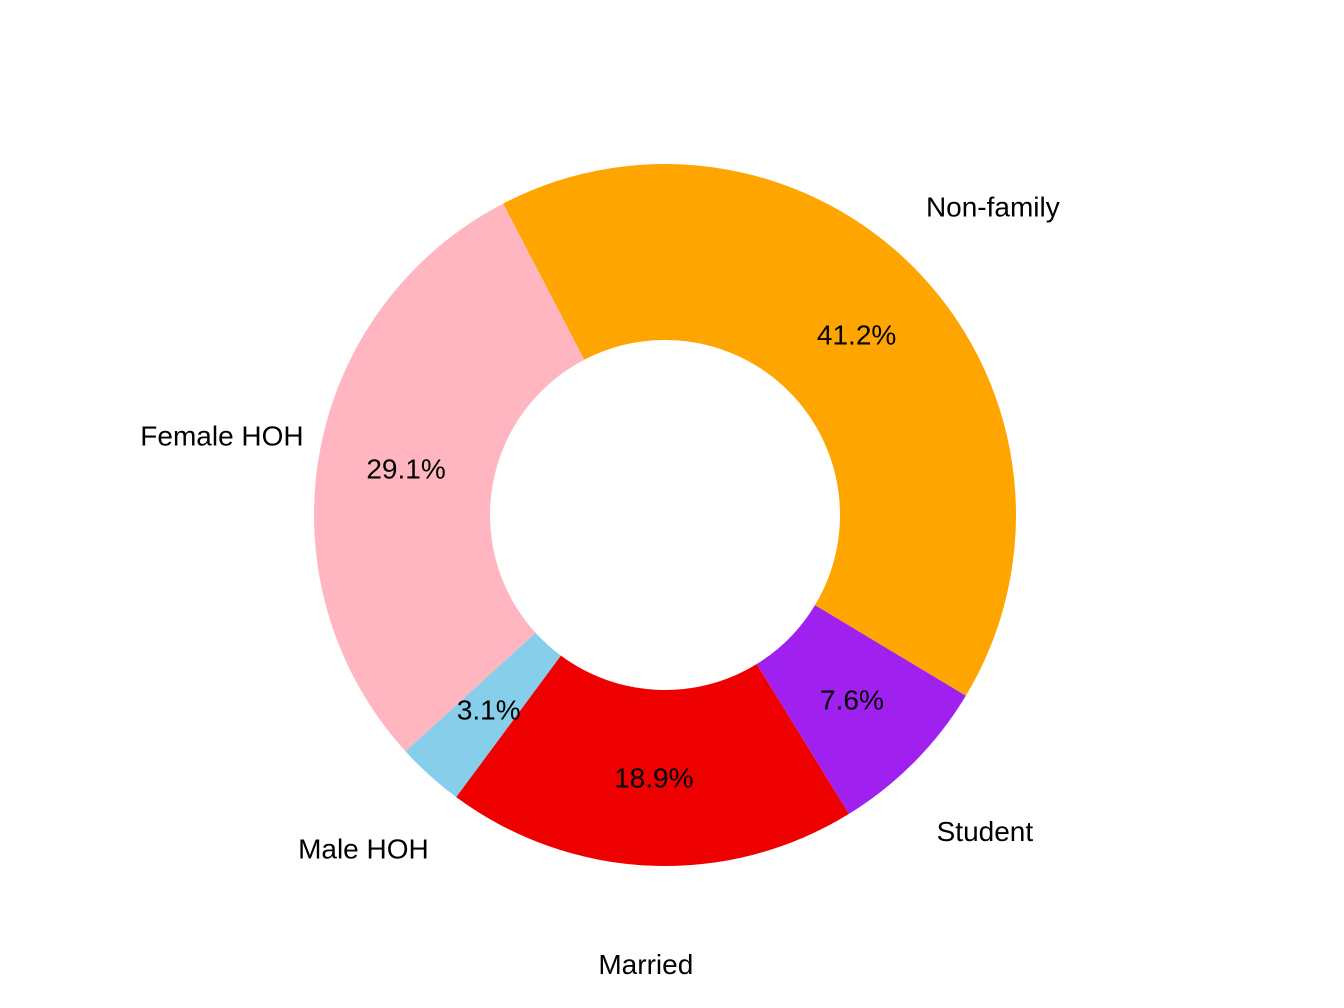 This screenshot has height=1008, width=1344. I want to click on name-label-female-hoh: Female HOH, so click(221, 436).